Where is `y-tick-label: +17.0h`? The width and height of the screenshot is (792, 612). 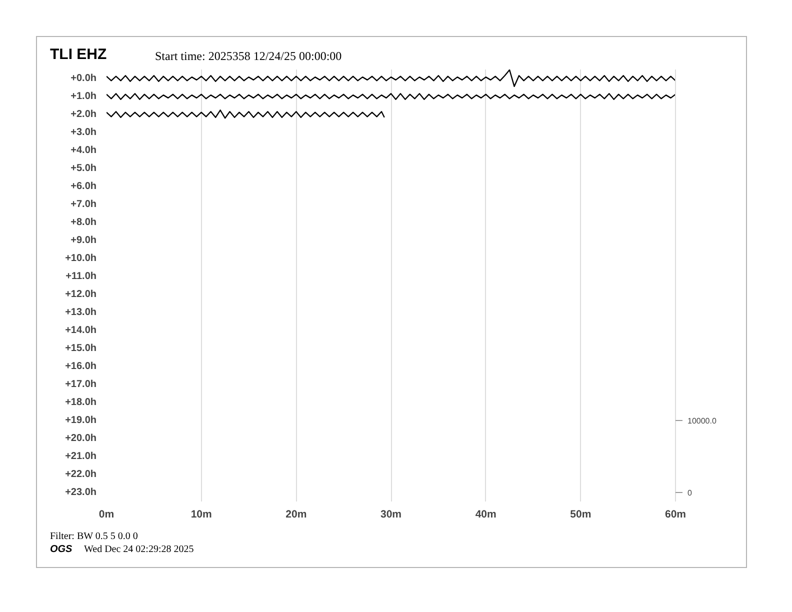 y-tick-label: +17.0h is located at coordinates (81, 384).